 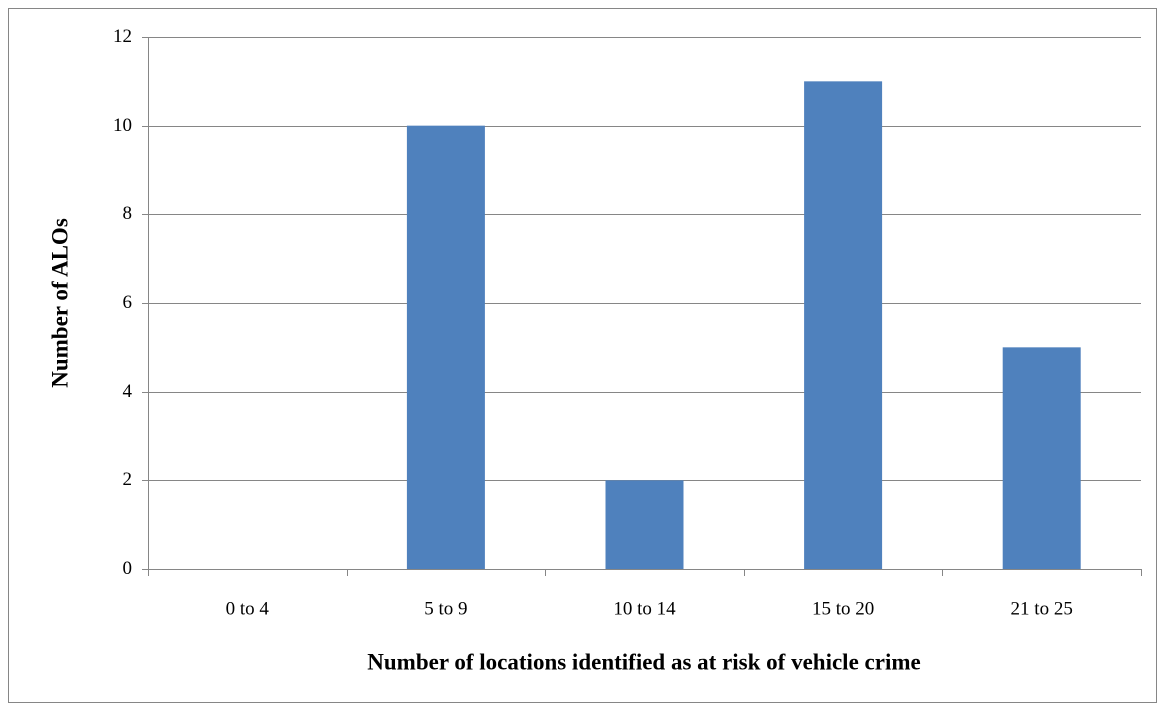 I want to click on y-axis-title: Number of ALOs, so click(x=59, y=303).